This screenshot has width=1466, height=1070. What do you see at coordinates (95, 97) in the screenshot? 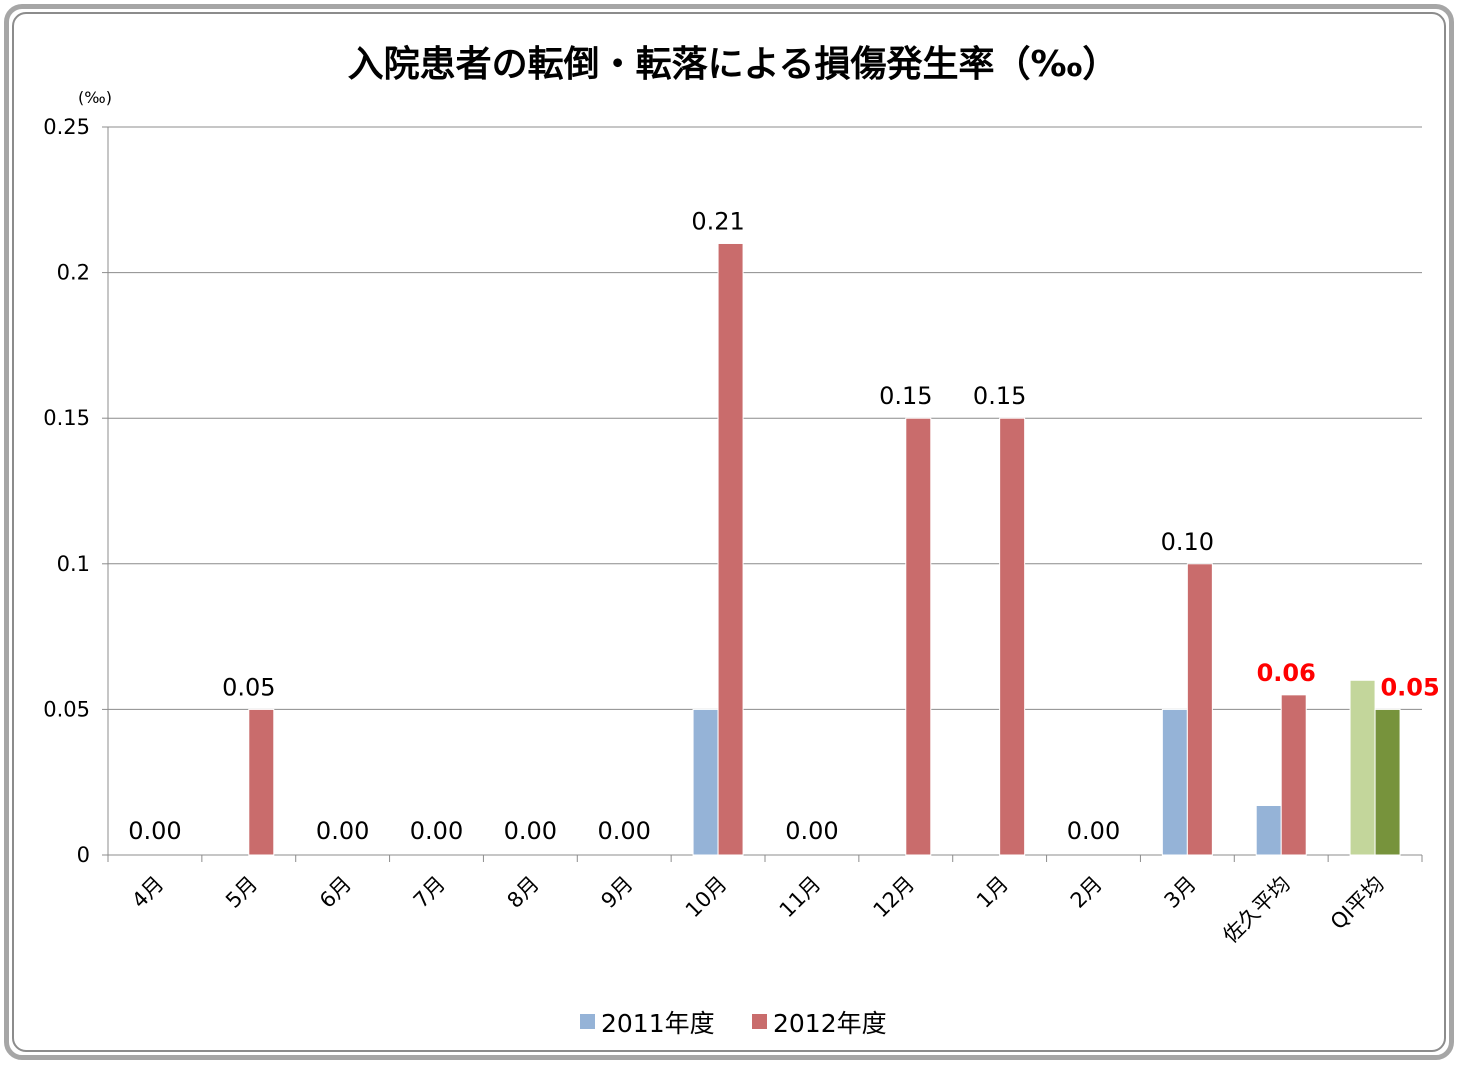
I see `y-unit-label: (‰)` at bounding box center [95, 97].